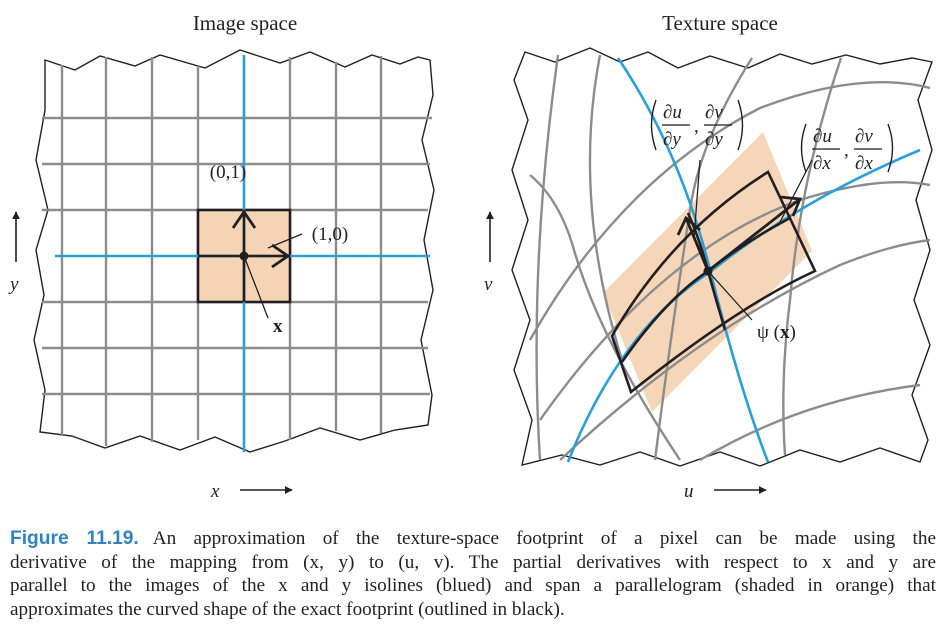  Describe the element at coordinates (244, 219) in the screenshot. I see `vector-01-arrow` at that location.